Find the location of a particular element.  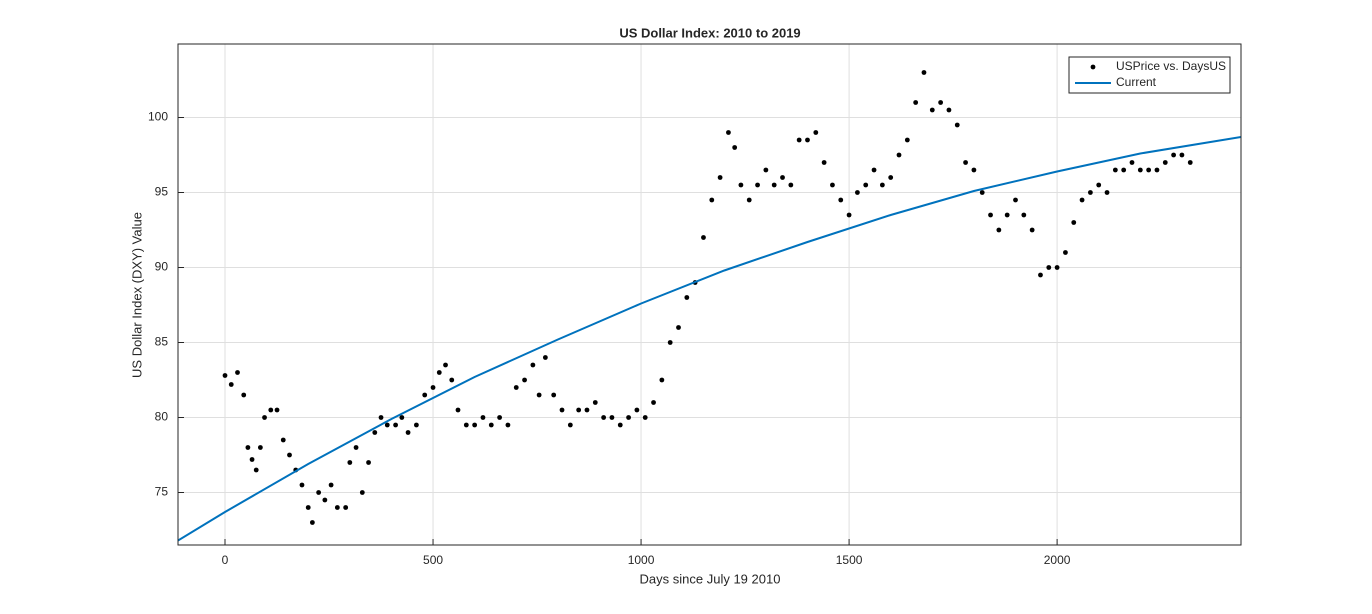

y-tick-label: 85 is located at coordinates (162, 342).